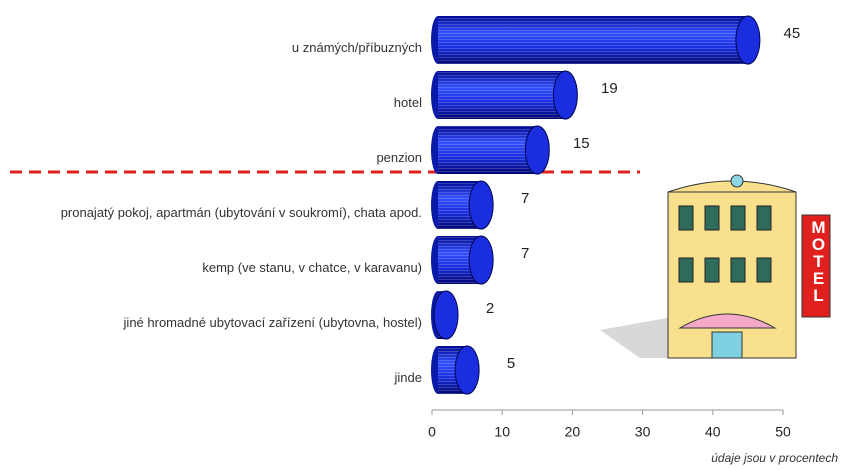 Image resolution: width=845 pixels, height=470 pixels. Describe the element at coordinates (407, 102) in the screenshot. I see `category-label: hotel` at that location.